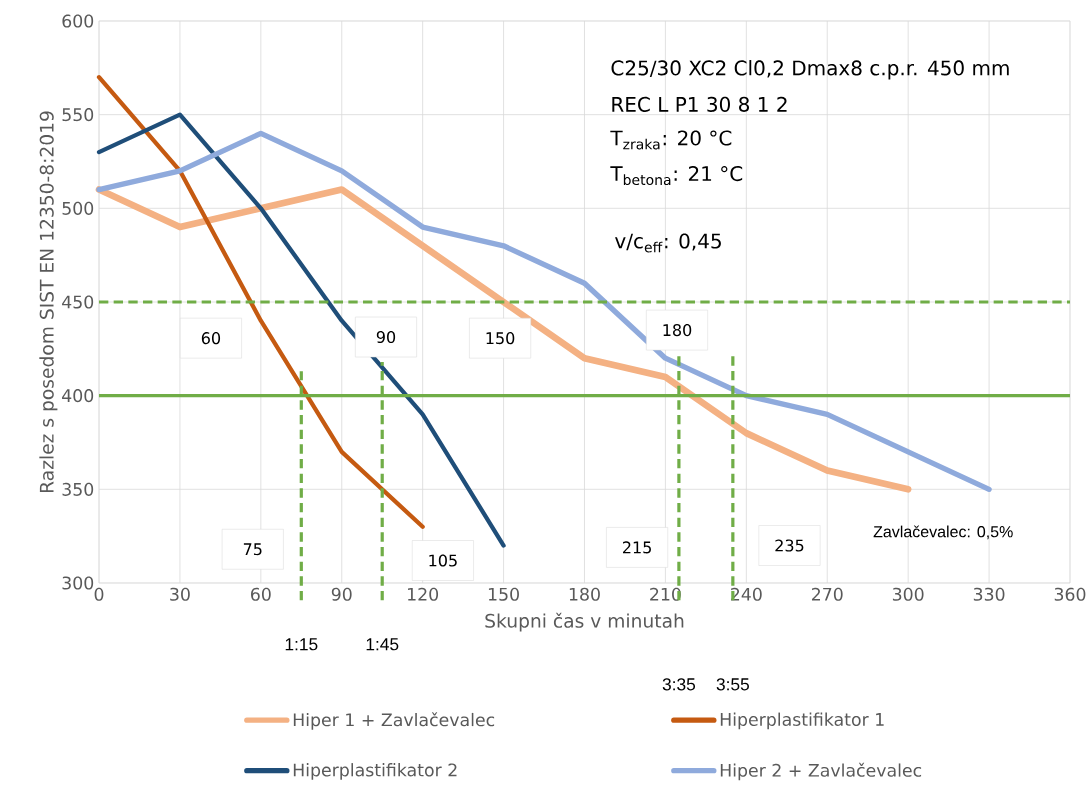 This screenshot has width=1086, height=789. What do you see at coordinates (943, 532) in the screenshot?
I see `annotation: Zavlačevalec: 0,5%` at bounding box center [943, 532].